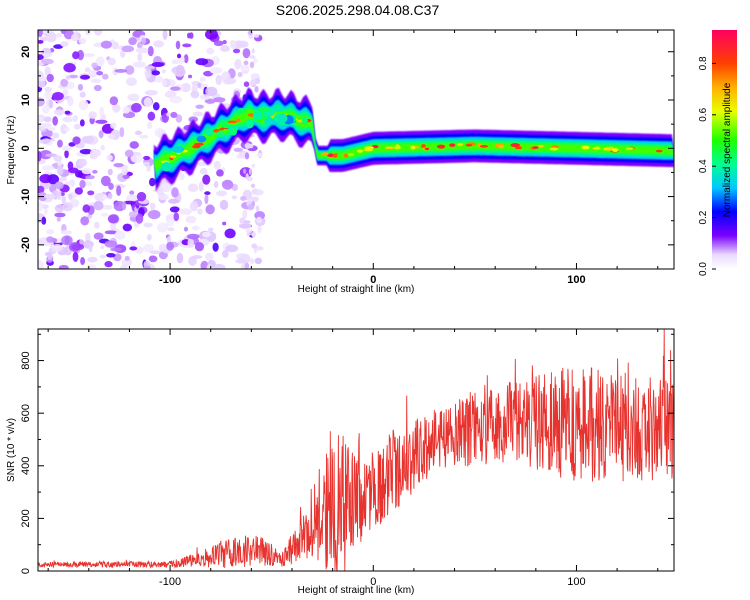 This screenshot has width=750, height=600. What do you see at coordinates (26, 245) in the screenshot?
I see `y-tick-label: -20` at bounding box center [26, 245].